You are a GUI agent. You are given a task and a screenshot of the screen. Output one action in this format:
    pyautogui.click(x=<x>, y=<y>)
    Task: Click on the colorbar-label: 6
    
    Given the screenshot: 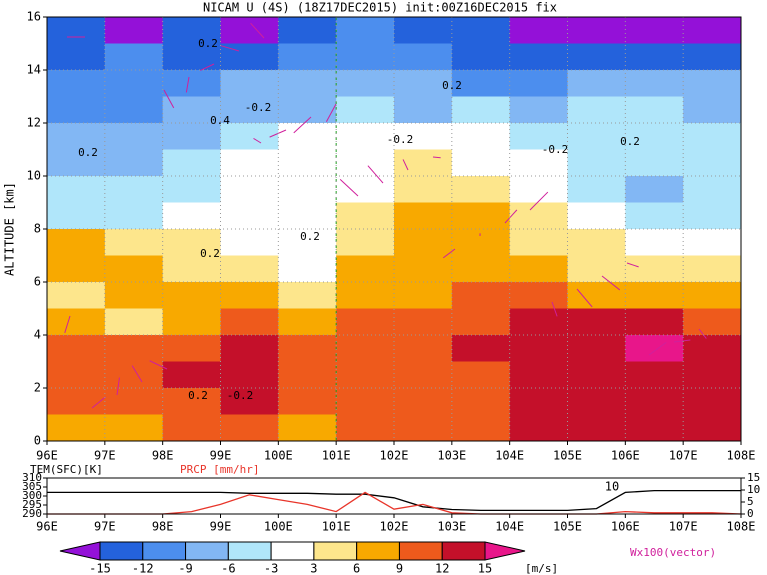 What is the action you would take?
    pyautogui.click(x=356, y=568)
    